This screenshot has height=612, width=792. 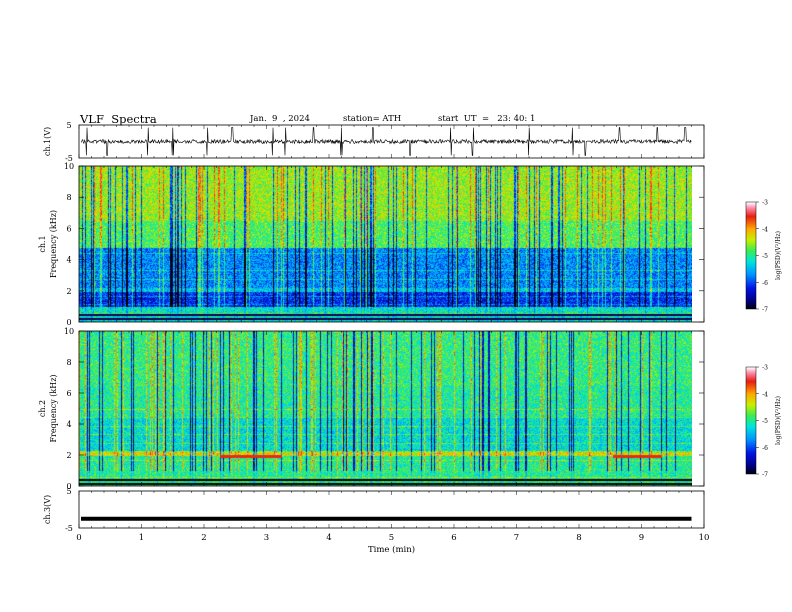 What do you see at coordinates (751, 255) in the screenshot?
I see `cbar1-gradient` at bounding box center [751, 255].